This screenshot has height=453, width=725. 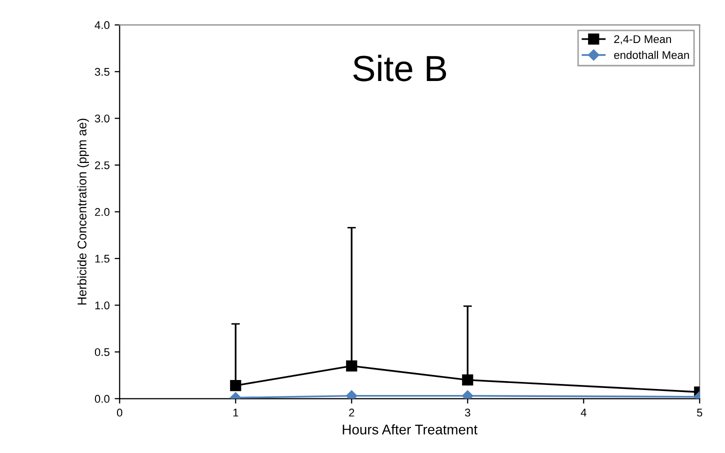 What do you see at coordinates (351, 412) in the screenshot?
I see `x-tick-label: 2` at bounding box center [351, 412].